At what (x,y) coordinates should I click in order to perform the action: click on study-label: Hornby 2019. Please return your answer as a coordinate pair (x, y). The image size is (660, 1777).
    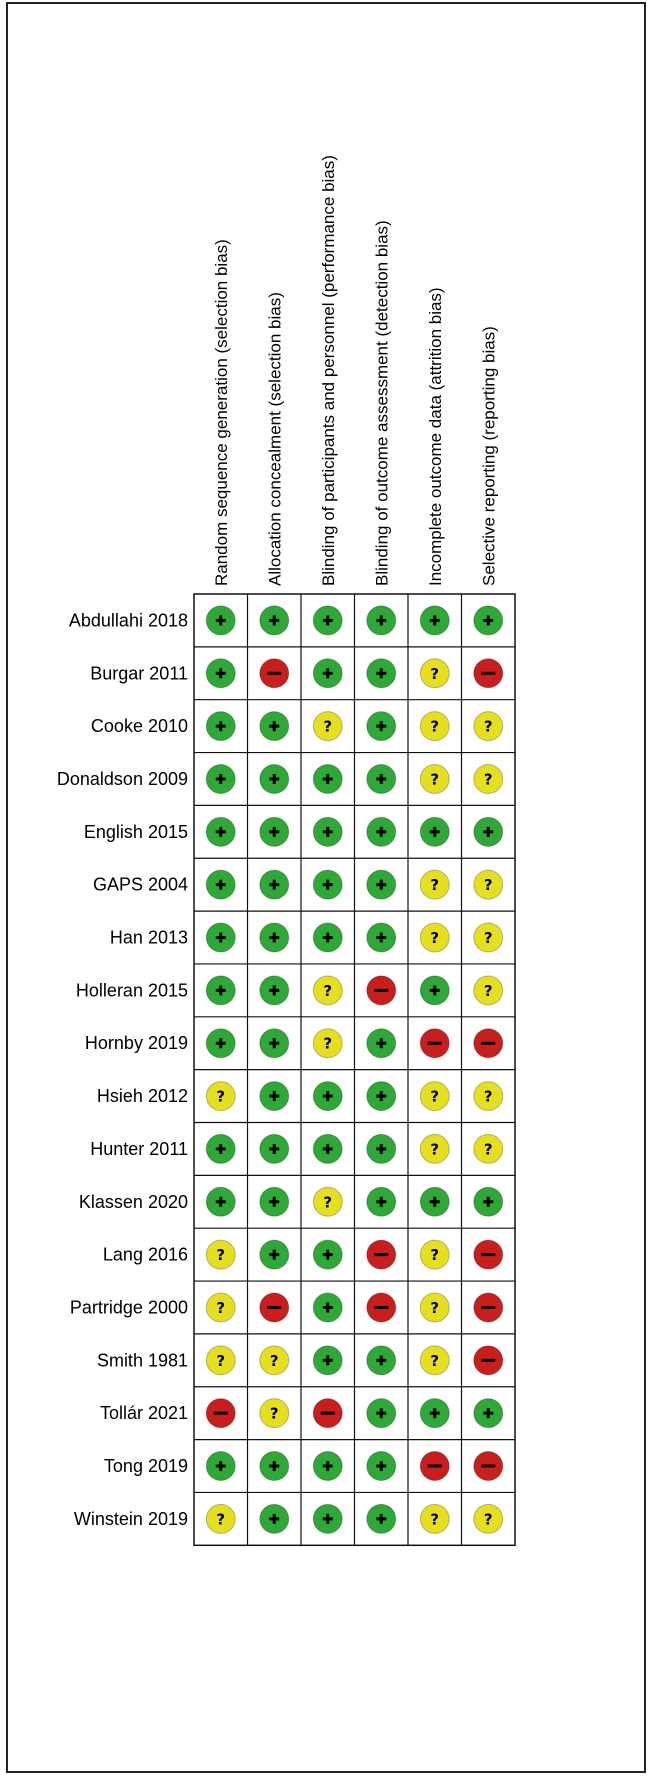
    Looking at the image, I should click on (136, 1043).